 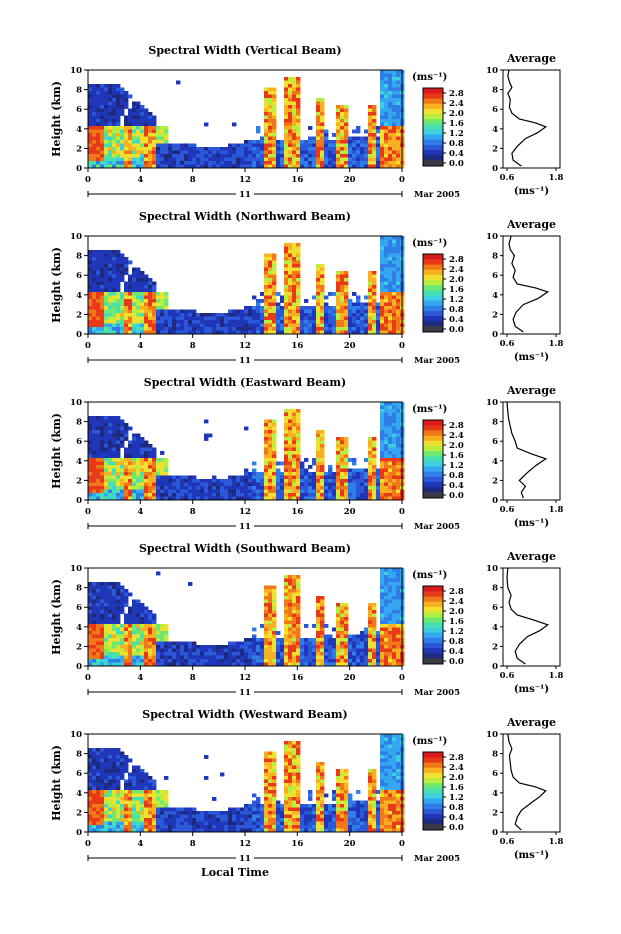 I want to click on colorbar-tick-label: 0.0, so click(x=456, y=164).